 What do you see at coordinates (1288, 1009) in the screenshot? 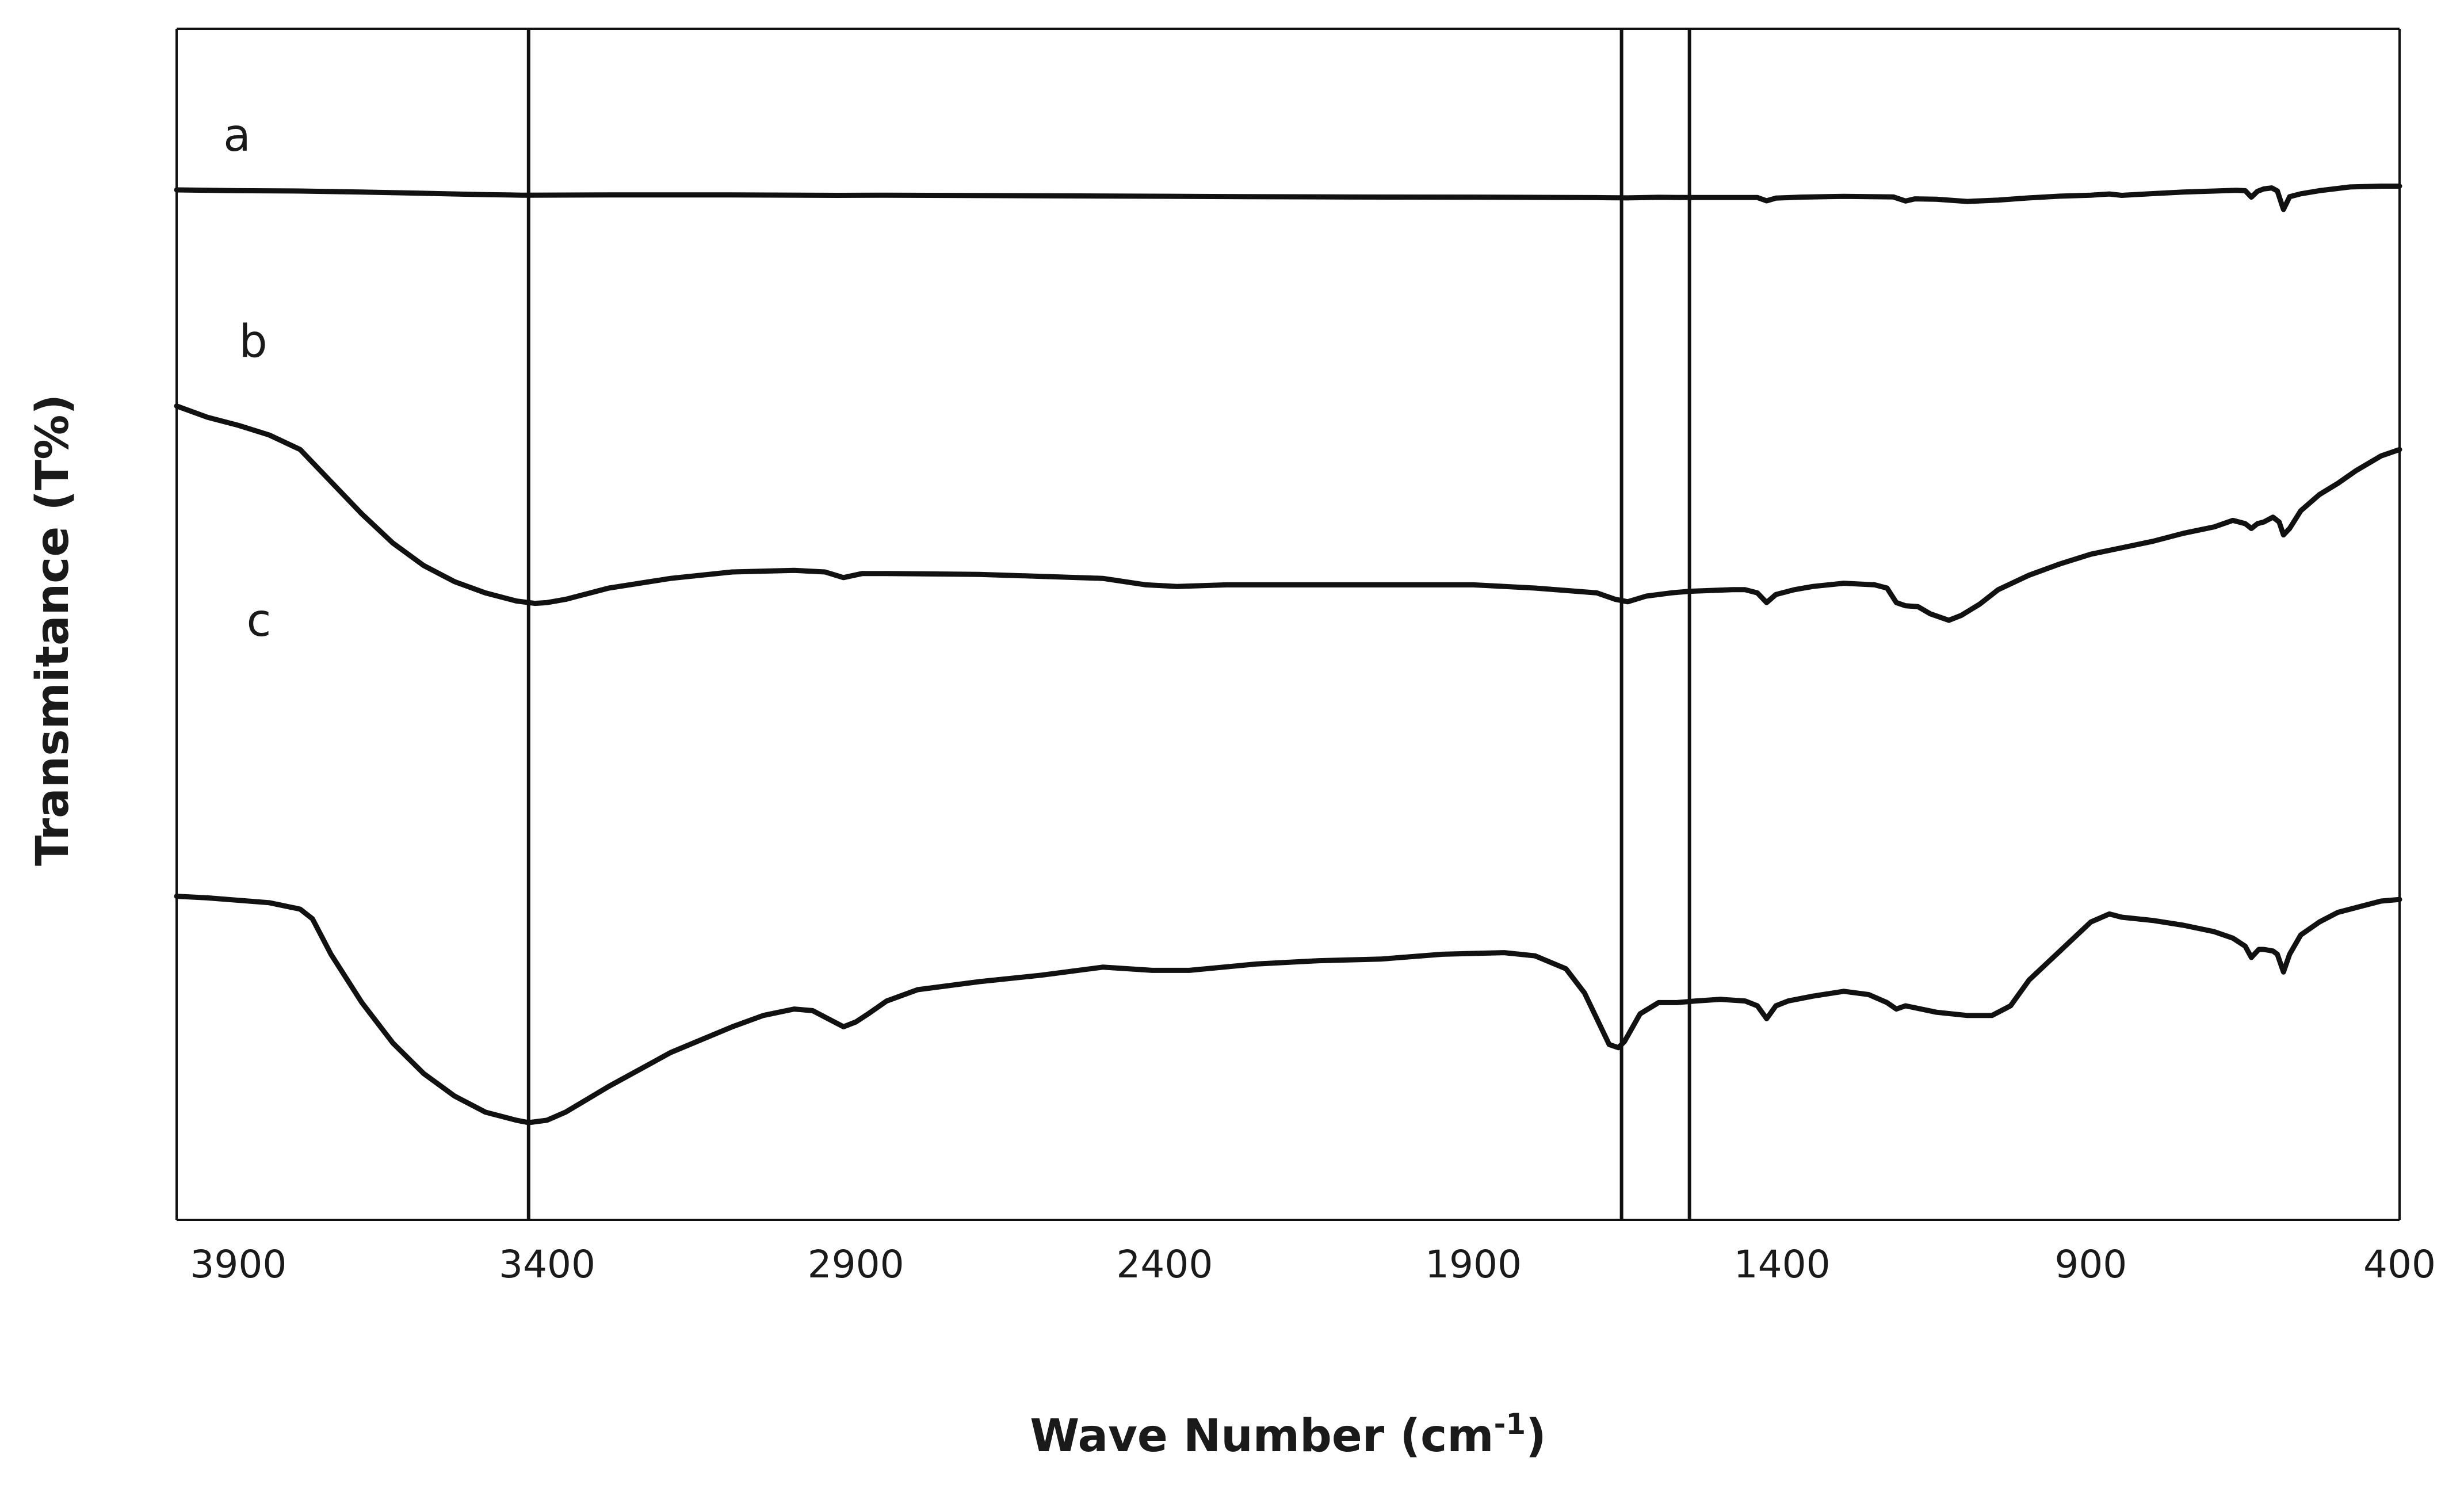
I see `series-line-c` at bounding box center [1288, 1009].